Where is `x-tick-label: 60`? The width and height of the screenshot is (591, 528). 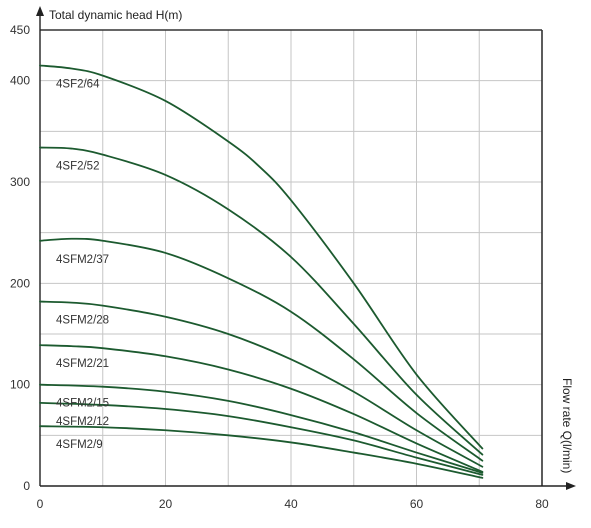 x-tick-label: 60 is located at coordinates (417, 504).